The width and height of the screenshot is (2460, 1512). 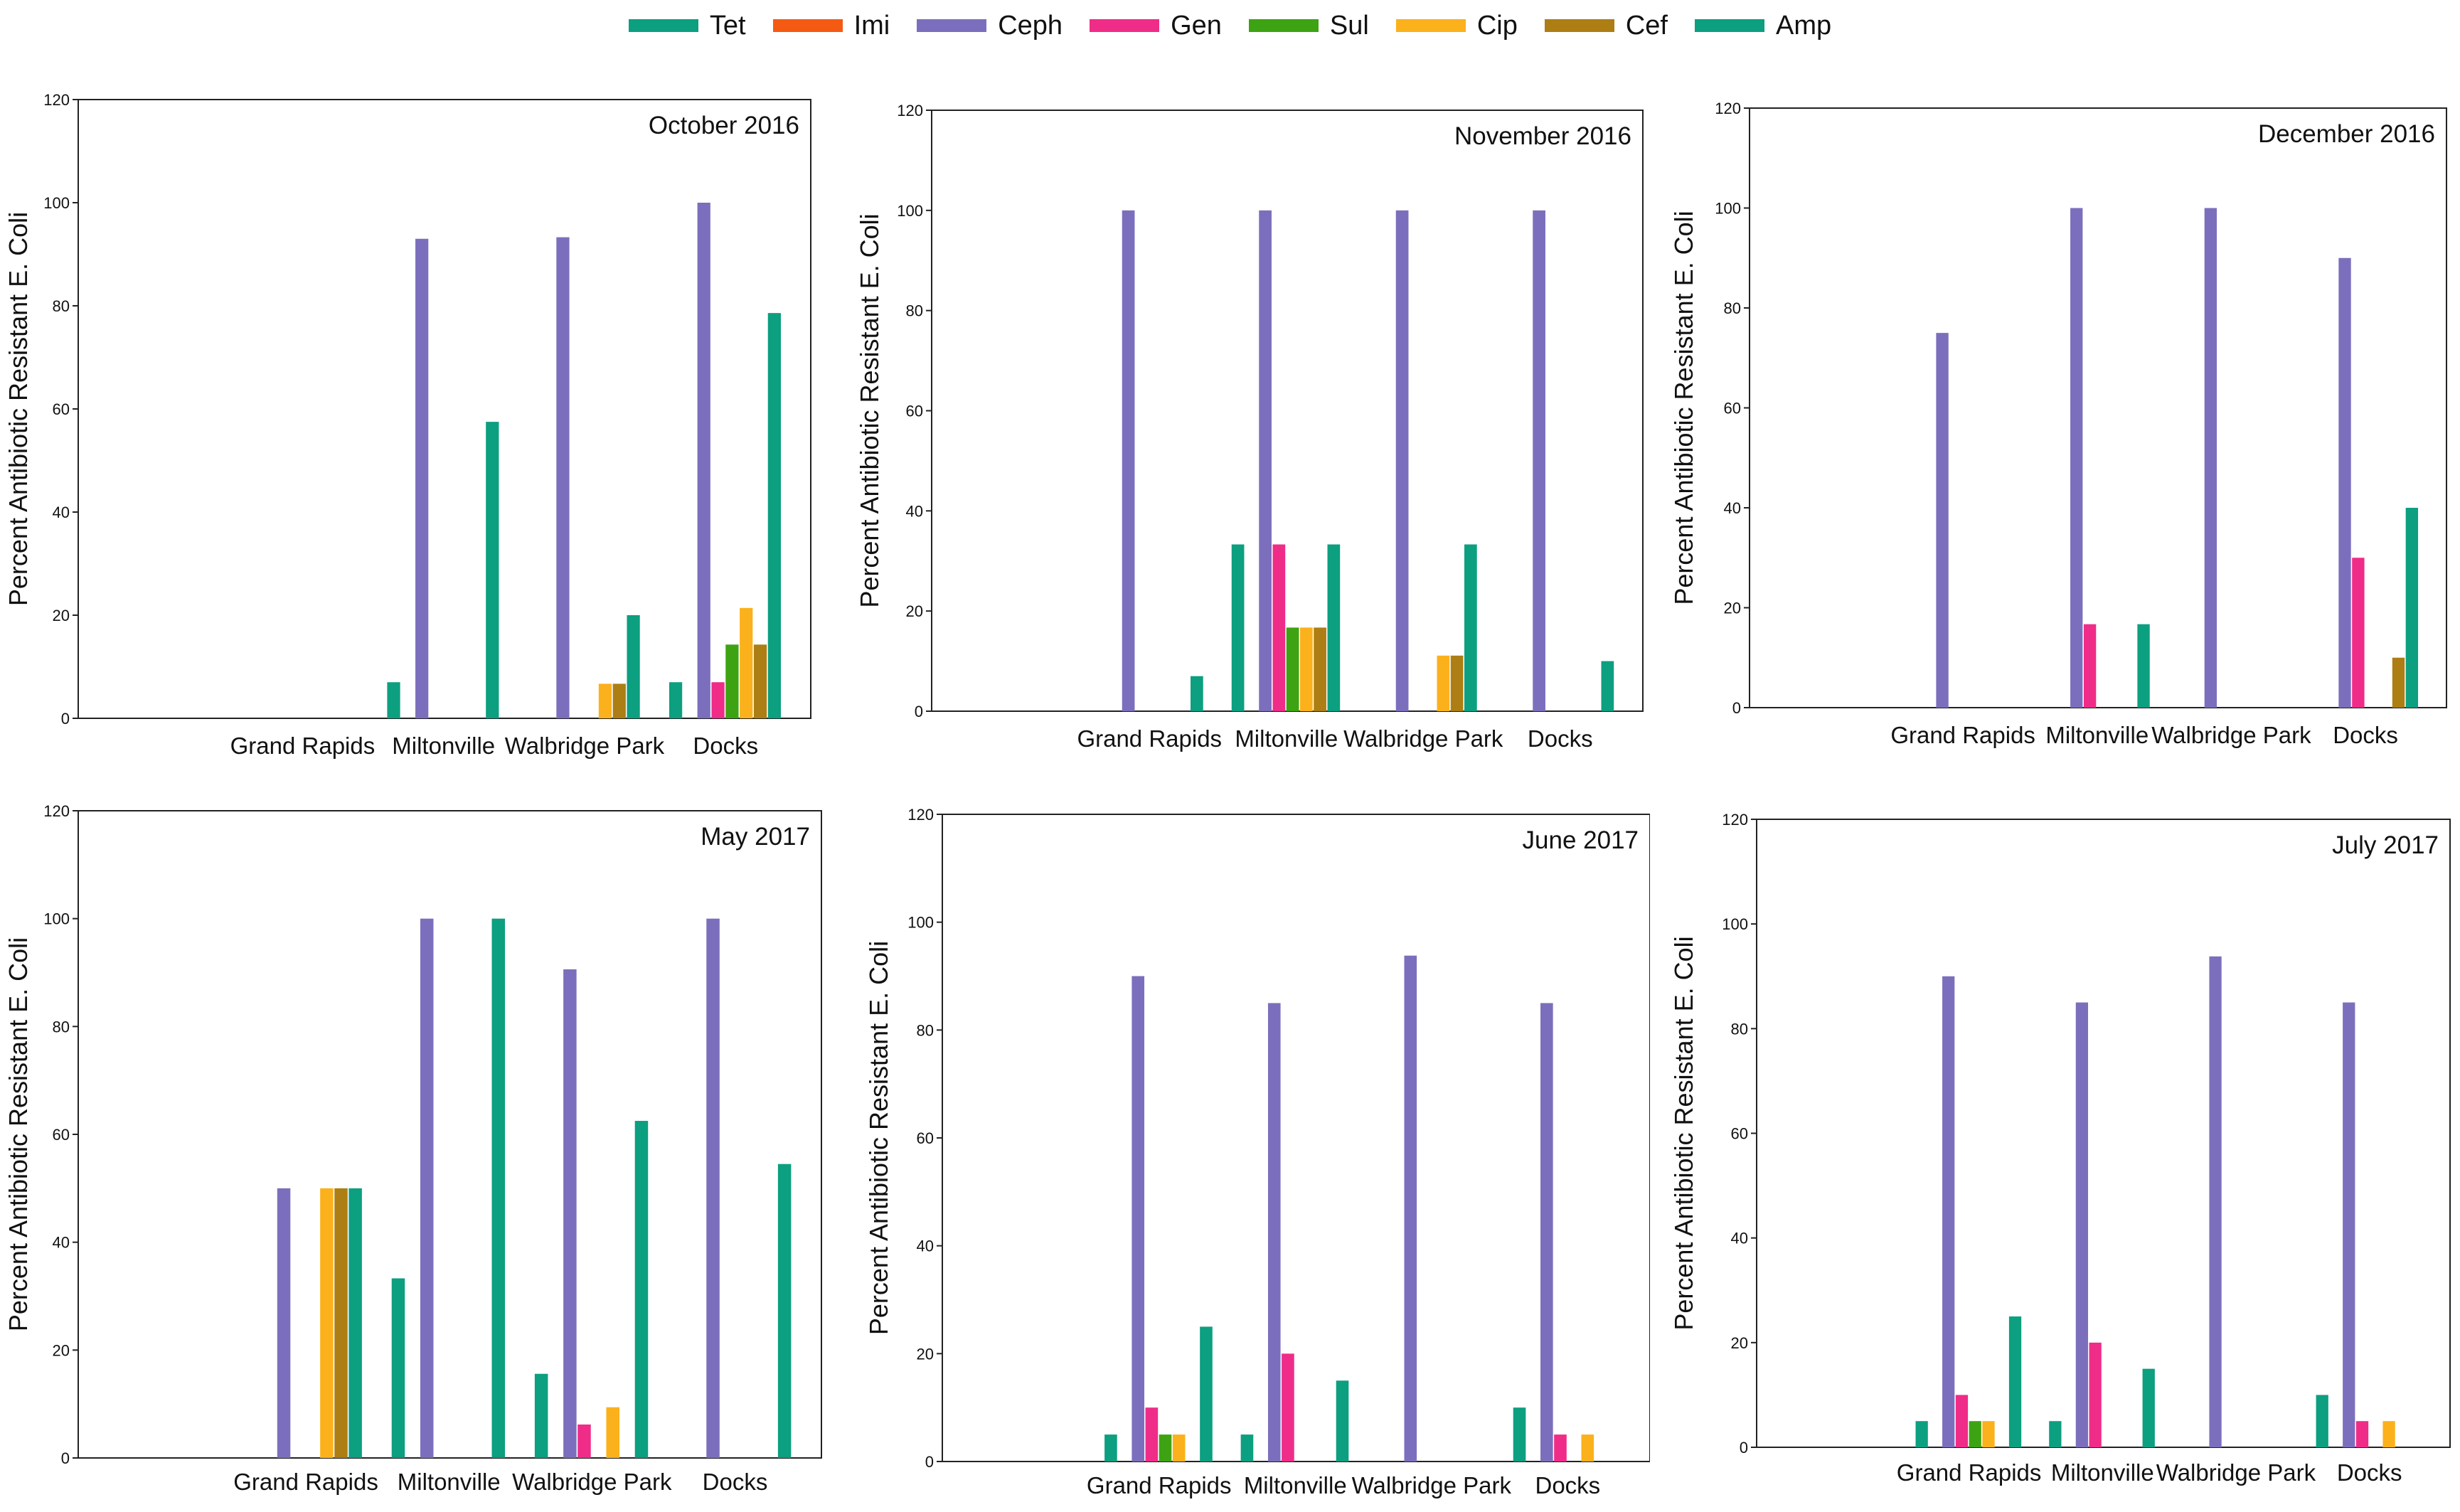 I want to click on legend-swatch-tet, so click(x=663, y=25).